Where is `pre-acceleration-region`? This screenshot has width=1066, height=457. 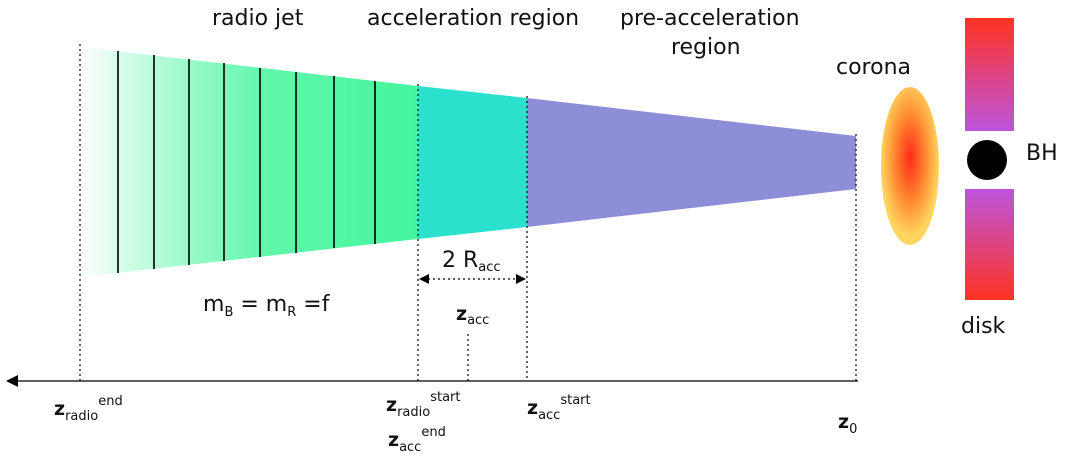
pre-acceleration-region is located at coordinates (691, 162).